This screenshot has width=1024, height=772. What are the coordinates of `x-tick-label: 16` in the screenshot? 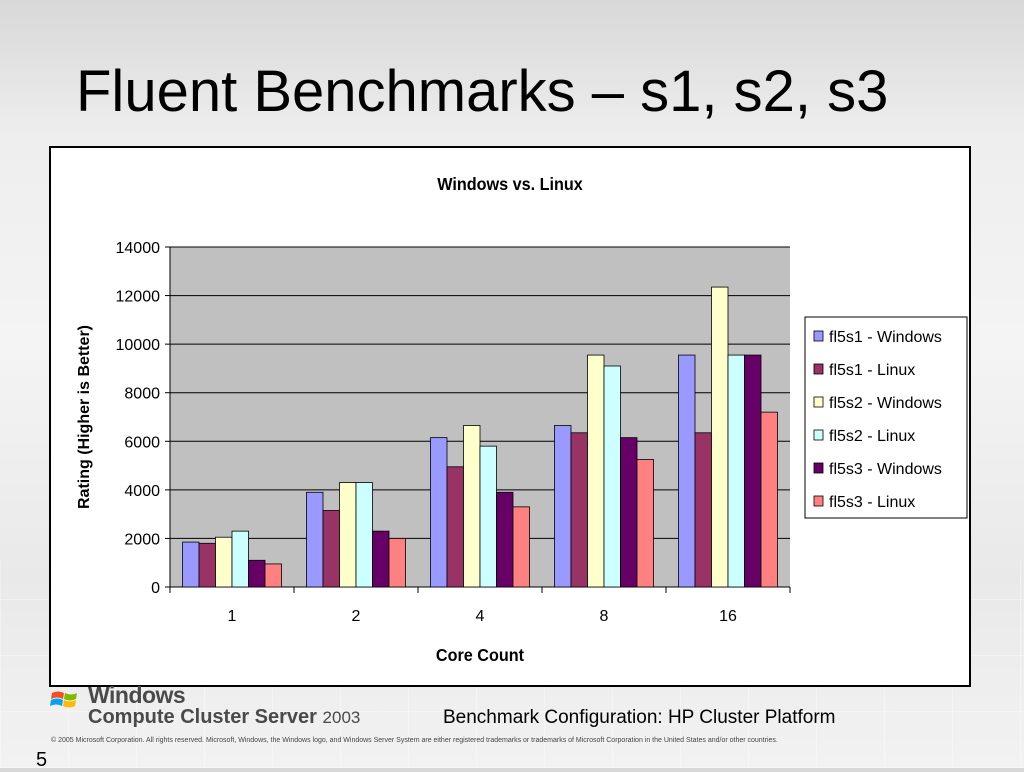 It's located at (728, 616).